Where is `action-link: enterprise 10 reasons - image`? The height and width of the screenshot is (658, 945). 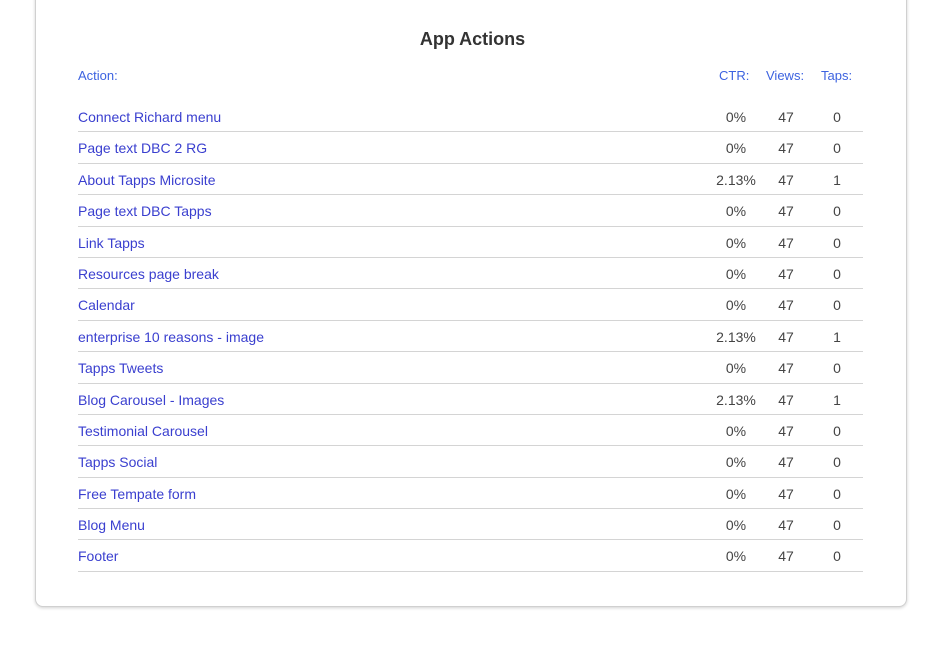 action-link: enterprise 10 reasons - image is located at coordinates (171, 336).